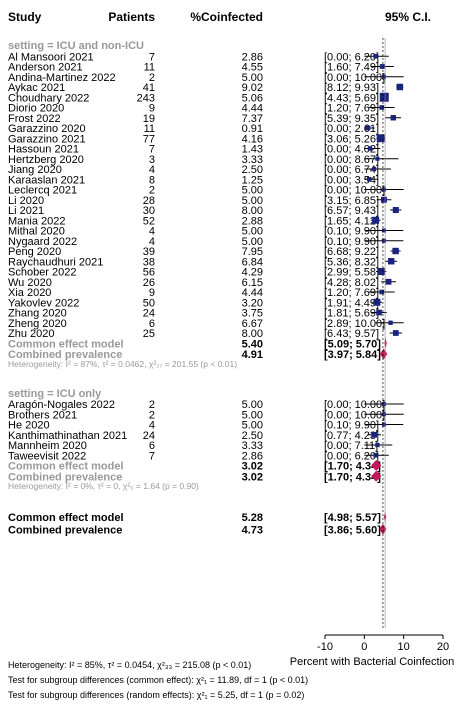 The width and height of the screenshot is (474, 711). What do you see at coordinates (252, 324) in the screenshot?
I see `study-estimate: 6.67` at bounding box center [252, 324].